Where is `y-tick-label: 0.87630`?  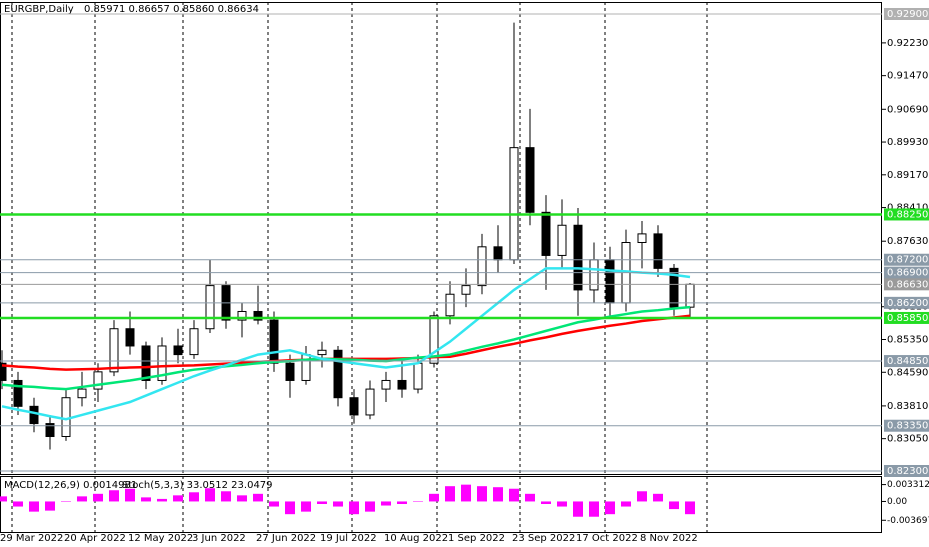
y-tick-label: 0.87630 is located at coordinates (907, 241).